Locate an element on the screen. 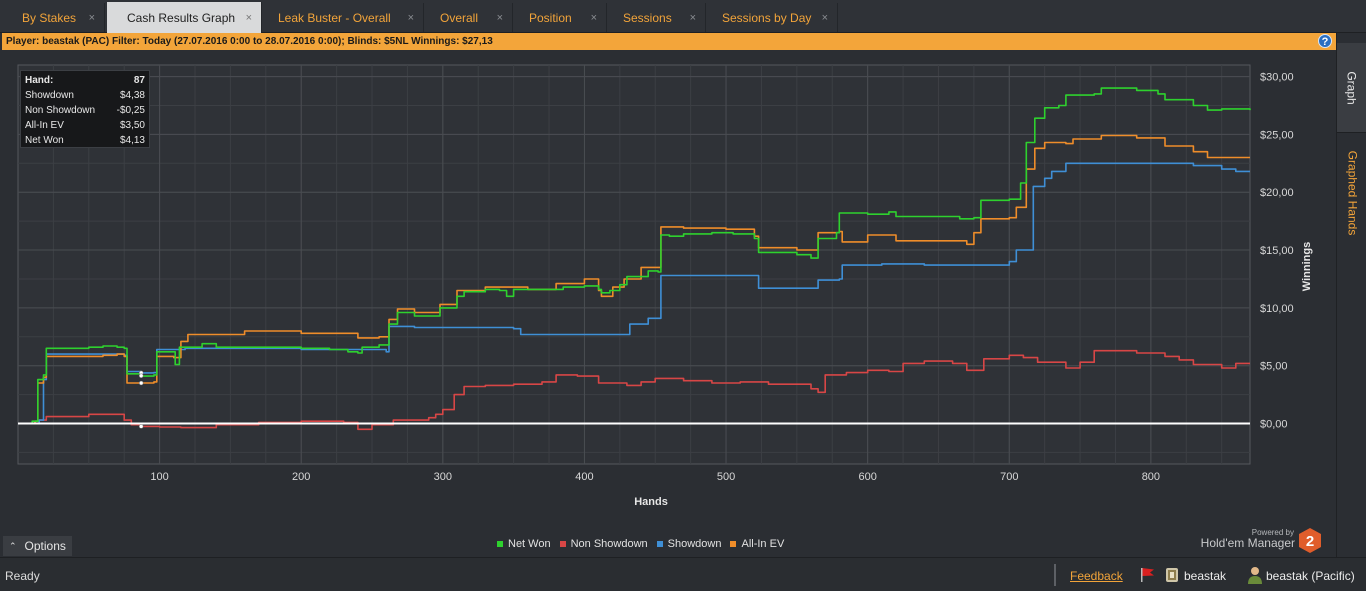 The height and width of the screenshot is (591, 1366). legend-item-all-in-ev: All-In EV is located at coordinates (757, 544).